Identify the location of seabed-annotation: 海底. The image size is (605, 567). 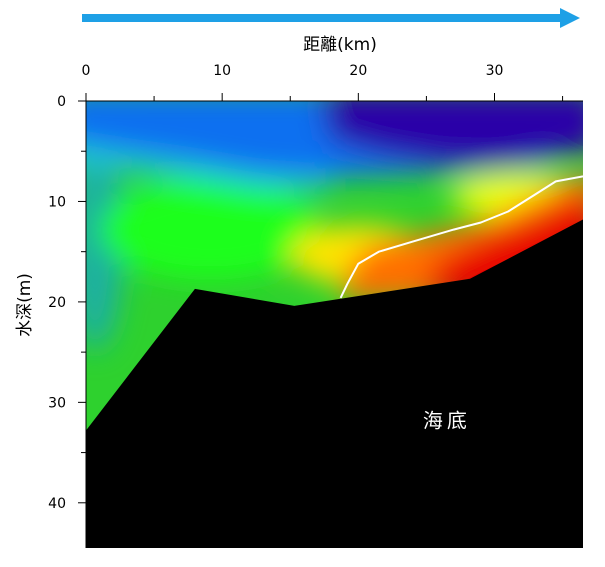
(447, 420).